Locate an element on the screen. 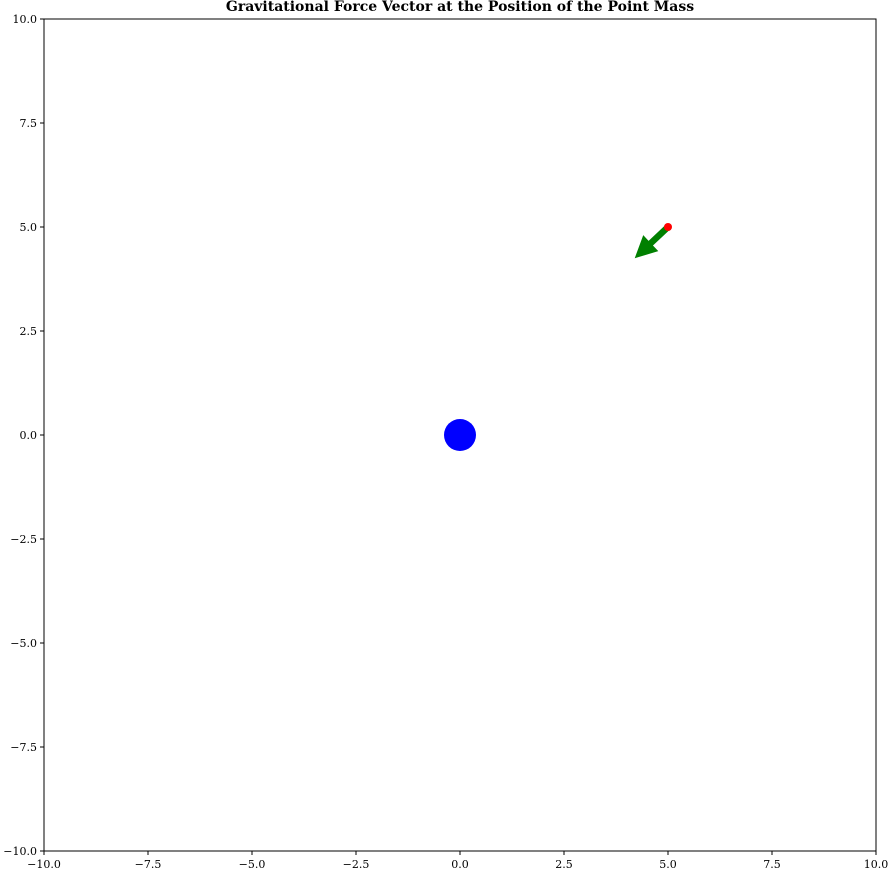 This screenshot has height=870, width=888. y-tick-label: 0.0 is located at coordinates (29, 435).